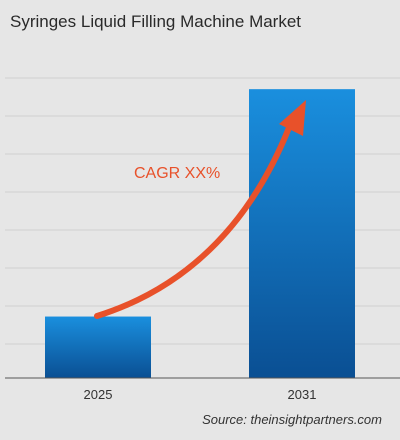  Describe the element at coordinates (292, 118) in the screenshot. I see `trend-arrow-head` at that location.